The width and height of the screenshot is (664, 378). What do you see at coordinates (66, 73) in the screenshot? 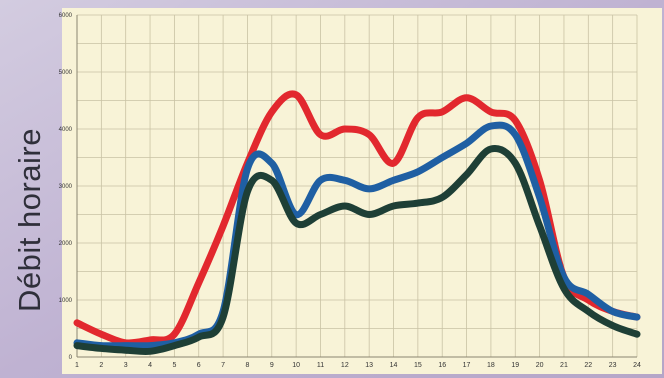
I see `y-tick-label: 5000` at bounding box center [66, 73].